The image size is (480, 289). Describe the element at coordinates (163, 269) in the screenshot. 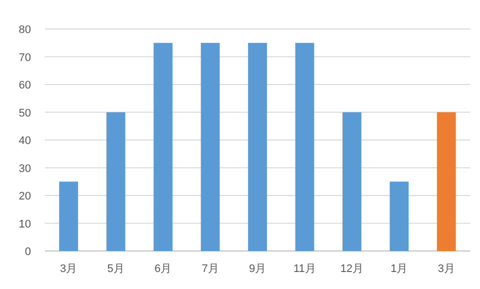

I see `x-tick-label: 6月` at that location.